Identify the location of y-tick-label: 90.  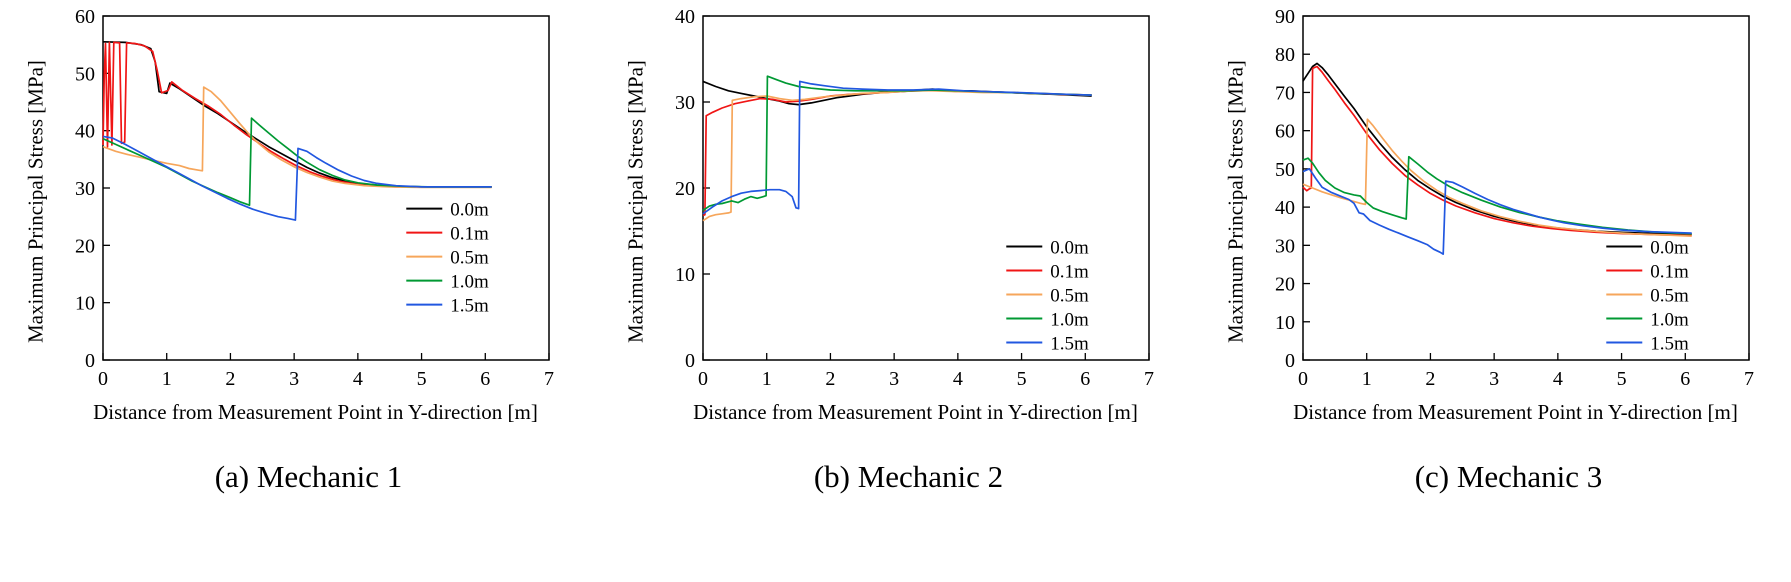
(1285, 17).